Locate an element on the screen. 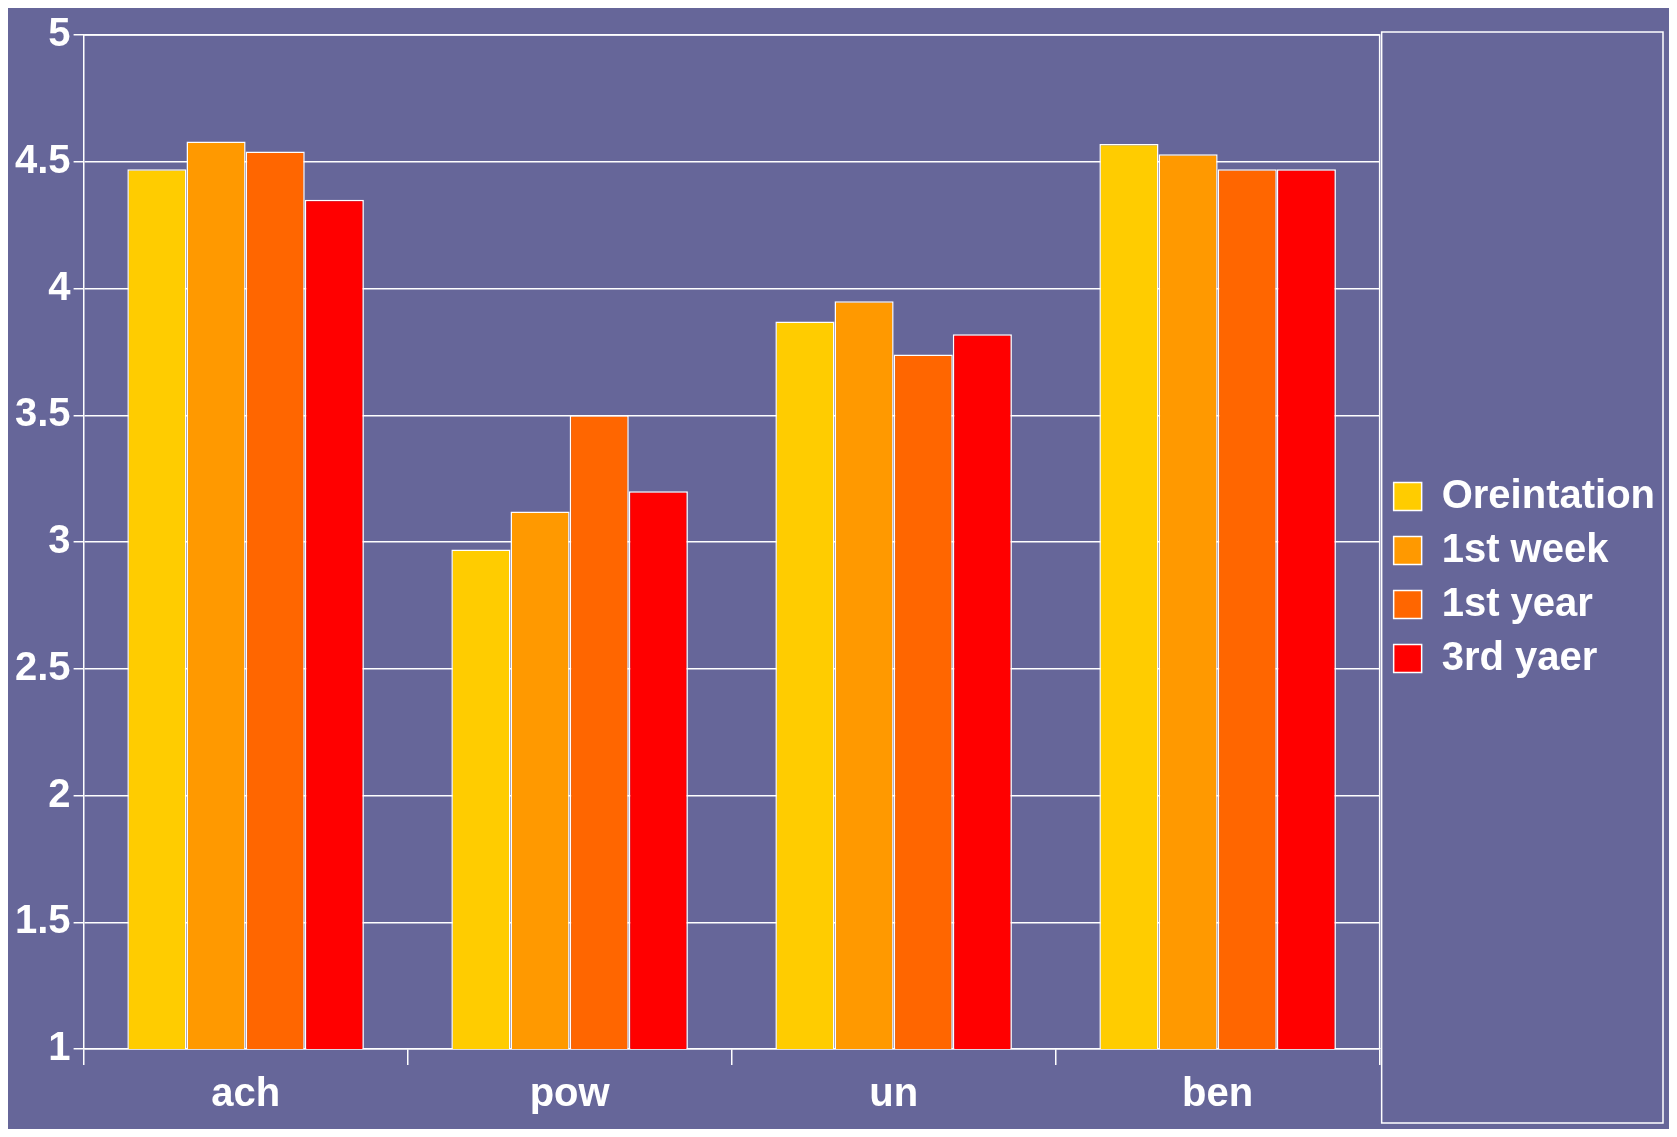 The width and height of the screenshot is (1677, 1137). x-tick-label: ach is located at coordinates (246, 1092).